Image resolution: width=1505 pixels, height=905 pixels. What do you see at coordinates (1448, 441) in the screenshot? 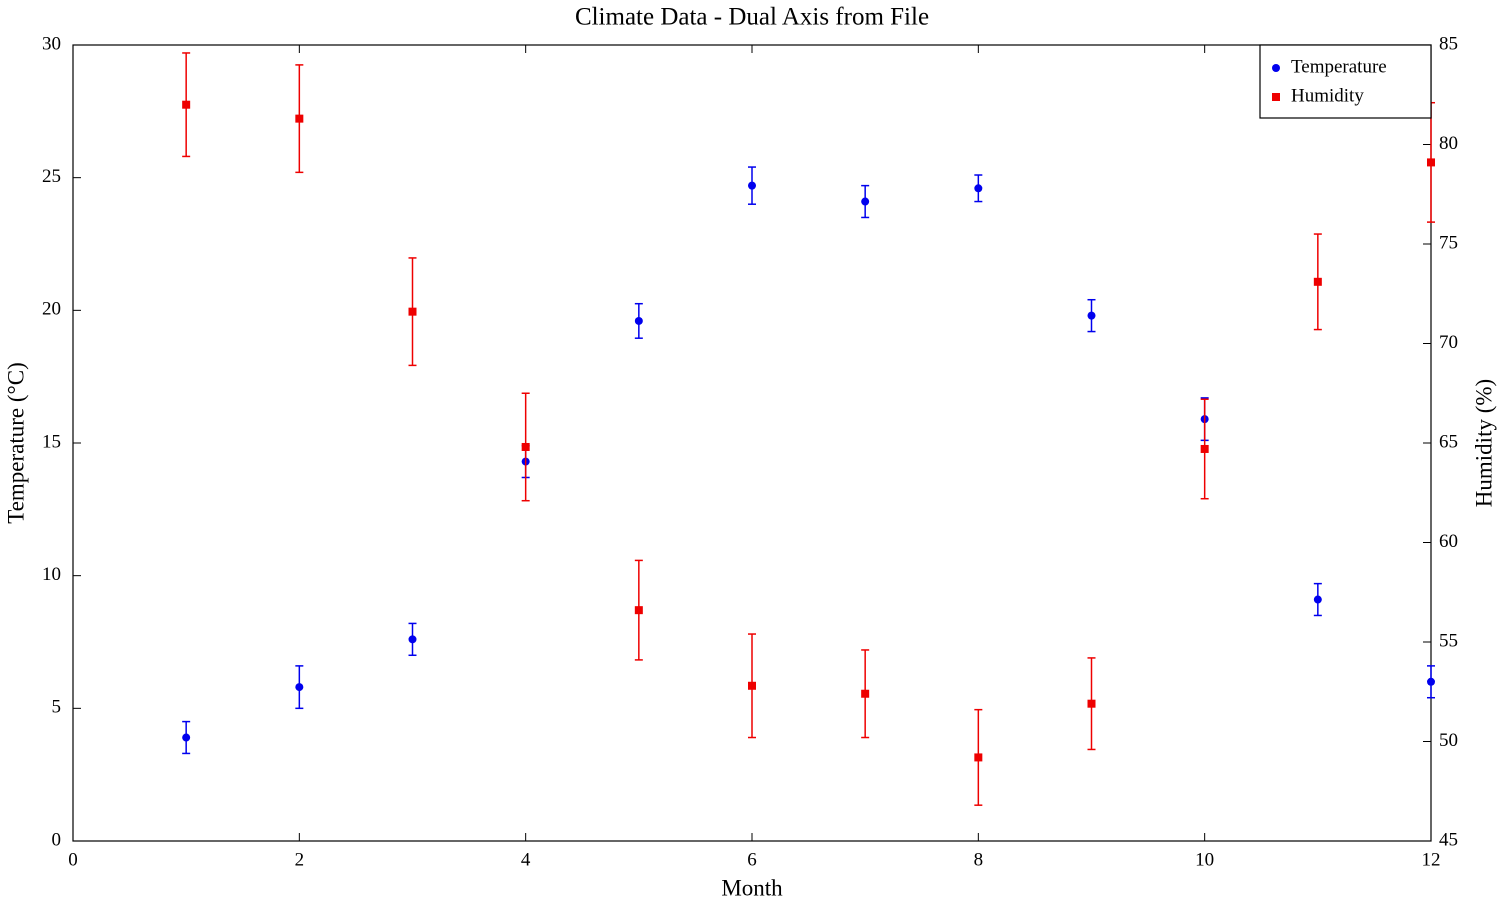
I see `y2-tick-label: 65` at bounding box center [1448, 441].